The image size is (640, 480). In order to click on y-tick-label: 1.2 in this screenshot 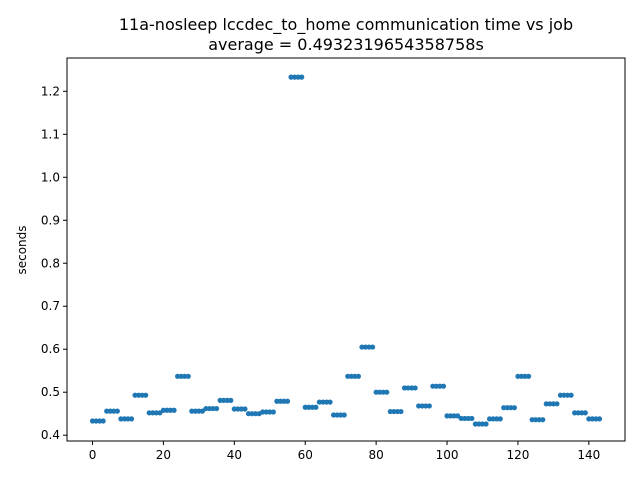, I will do `click(50, 91)`.